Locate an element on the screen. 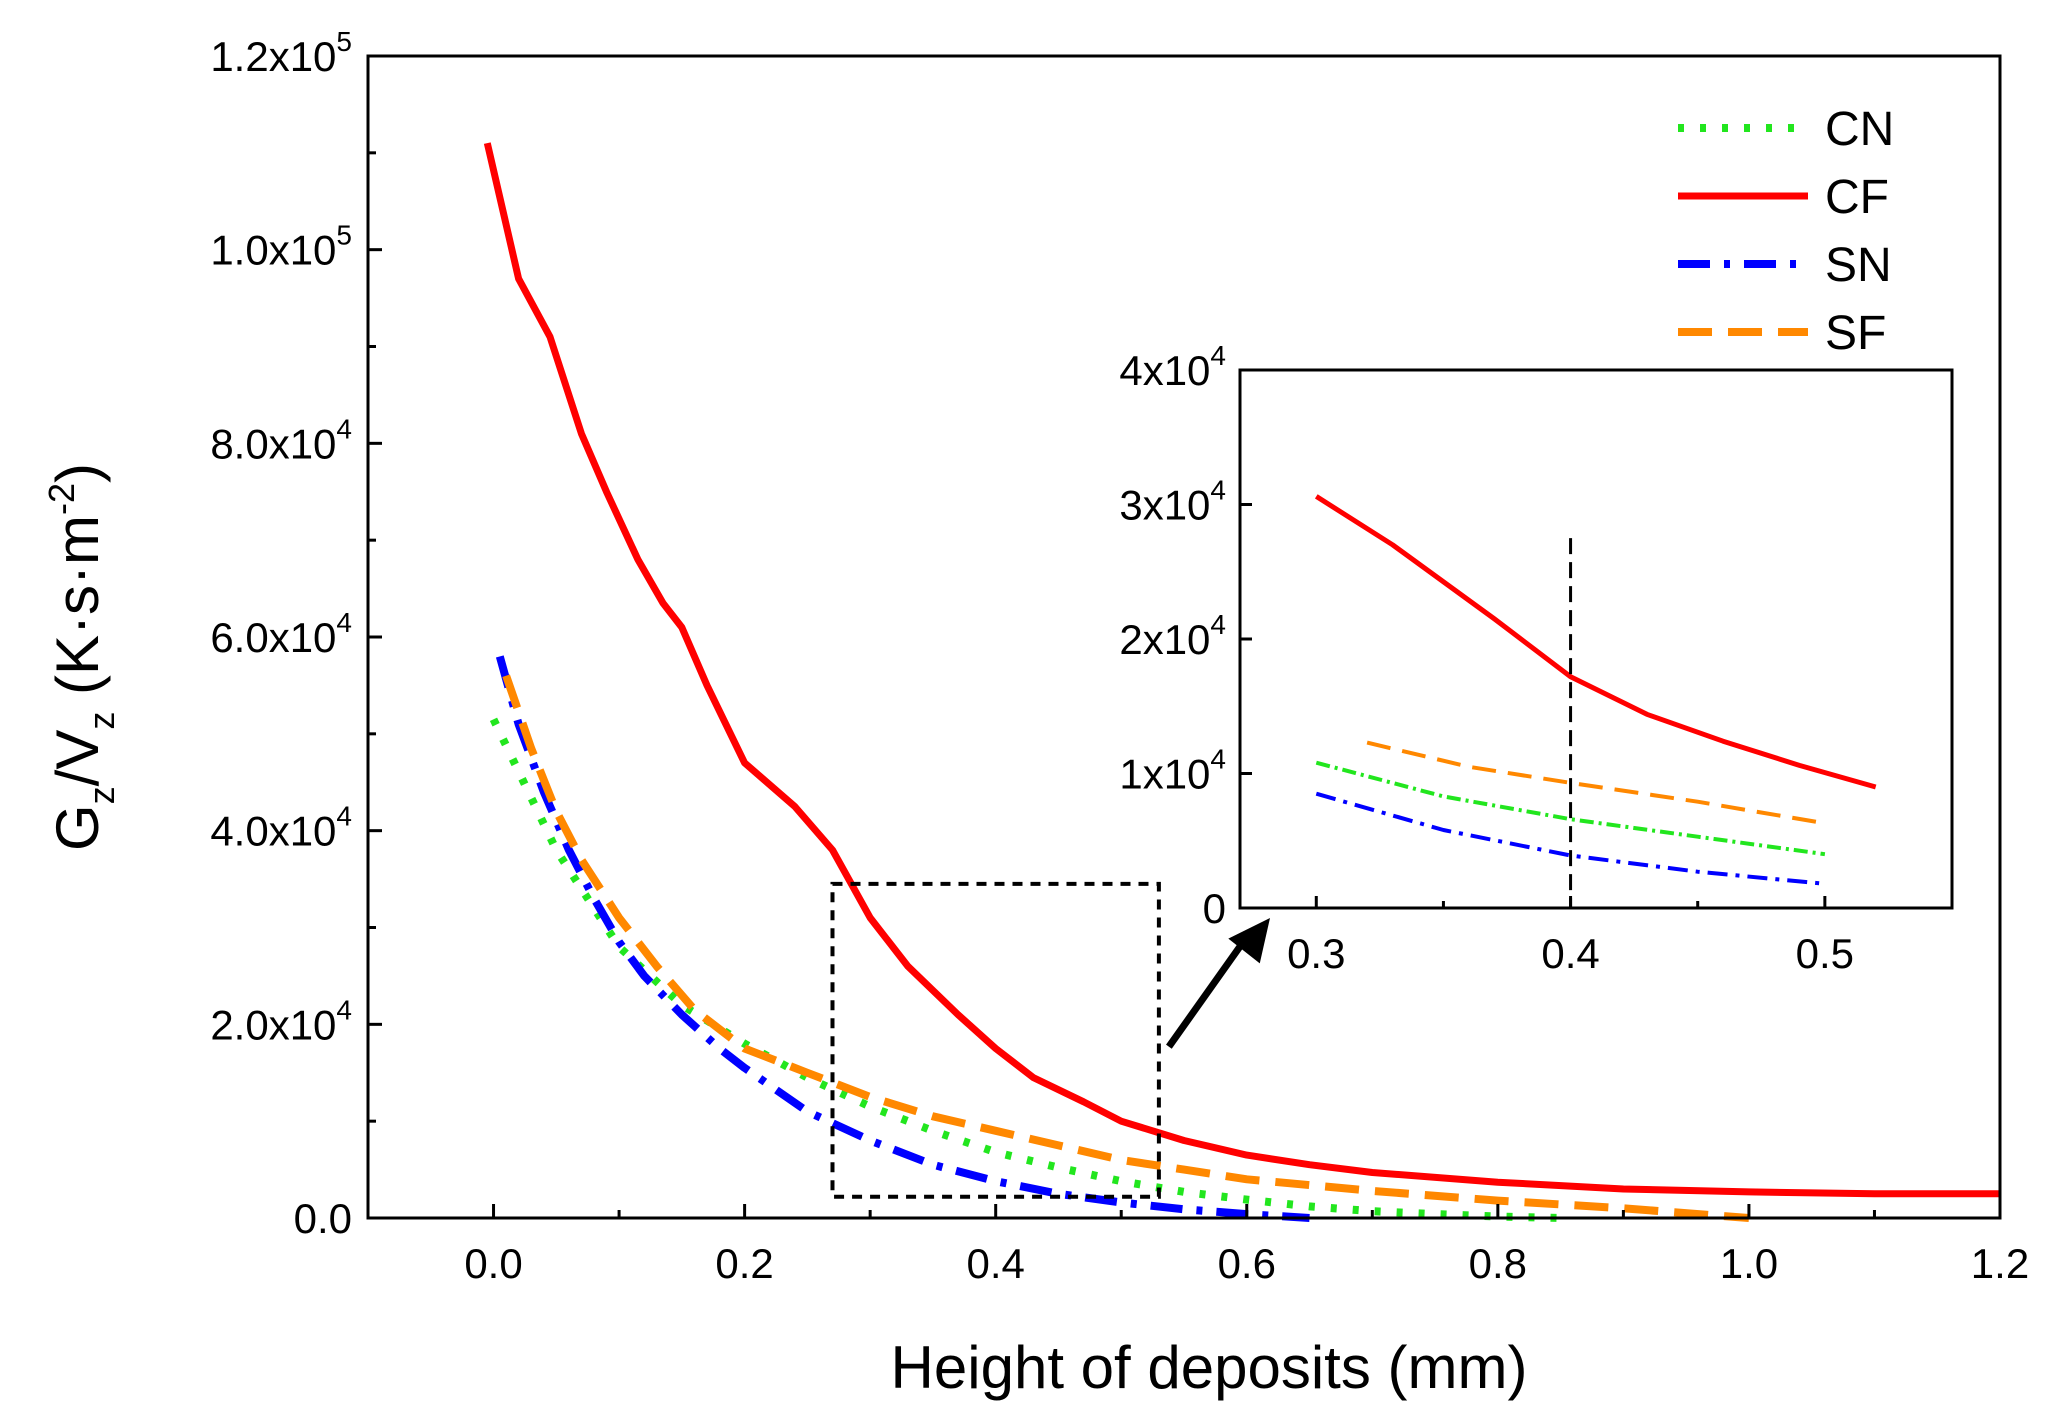 This screenshot has width=2060, height=1416. y-title-part: (K·s·m is located at coordinates (77, 613).